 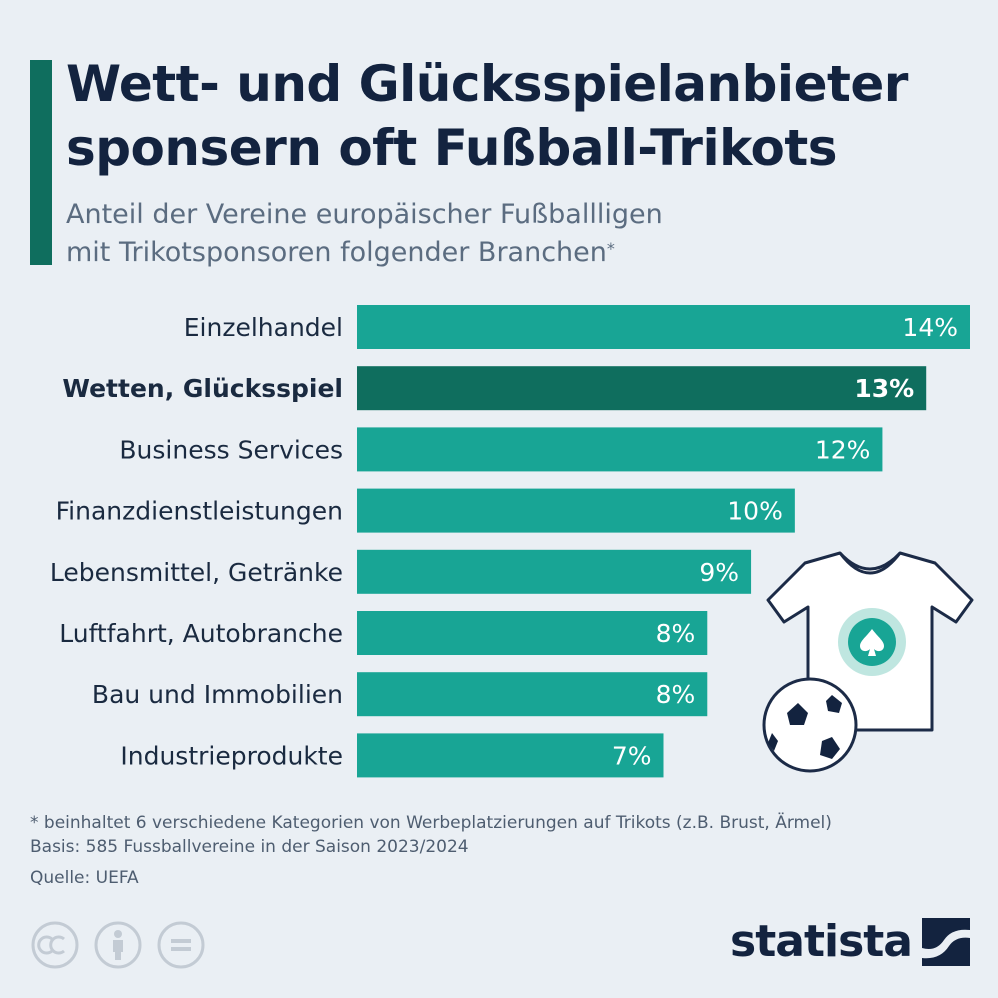 What do you see at coordinates (930, 327) in the screenshot?
I see `value-label-0: 14%` at bounding box center [930, 327].